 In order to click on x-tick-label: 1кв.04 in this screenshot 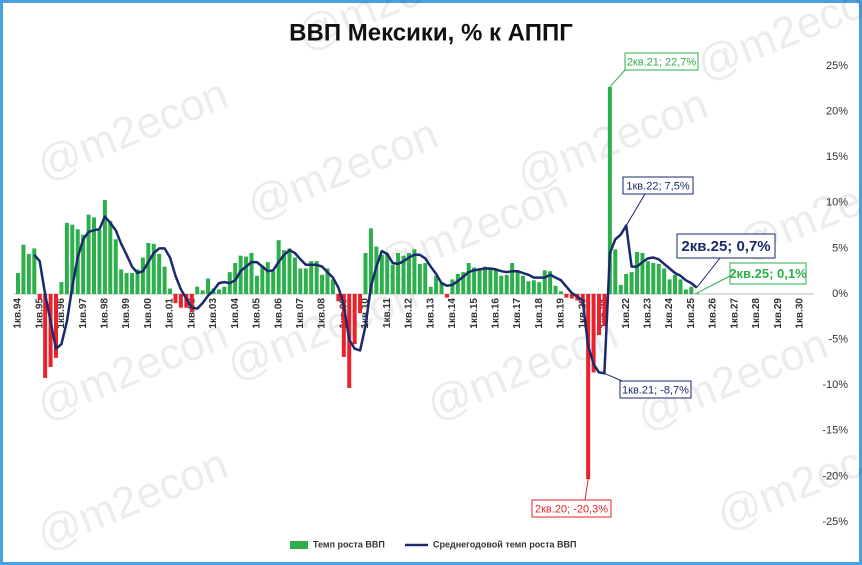, I will do `click(235, 313)`.